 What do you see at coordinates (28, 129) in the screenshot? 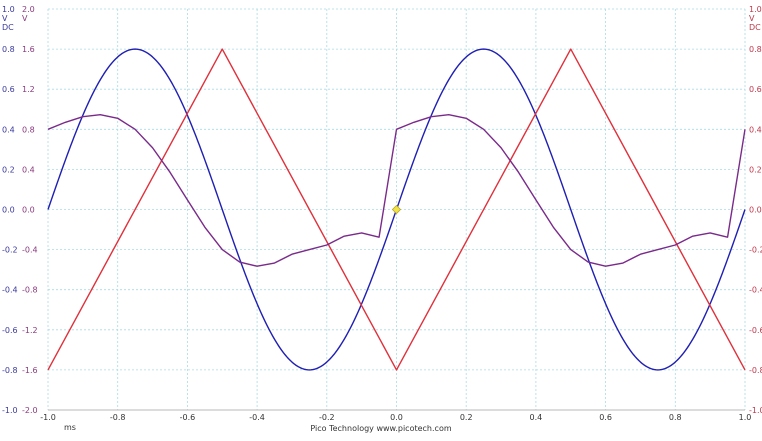
I see `y-tick-label-inner: 0.8` at bounding box center [28, 129].